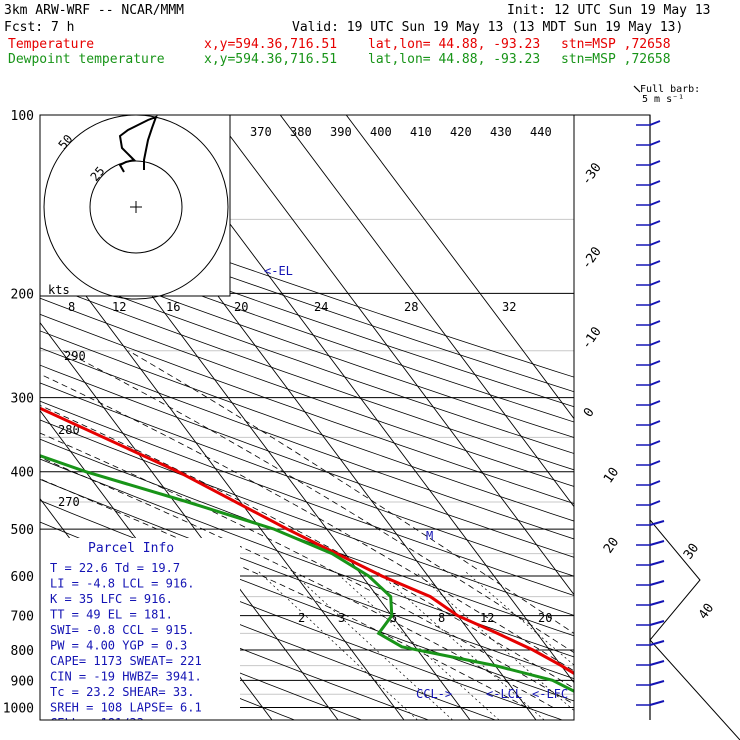 Image resolution: width=740 pixels, height=740 pixels. What do you see at coordinates (429, 536) in the screenshot?
I see `mean-marker: M` at bounding box center [429, 536].